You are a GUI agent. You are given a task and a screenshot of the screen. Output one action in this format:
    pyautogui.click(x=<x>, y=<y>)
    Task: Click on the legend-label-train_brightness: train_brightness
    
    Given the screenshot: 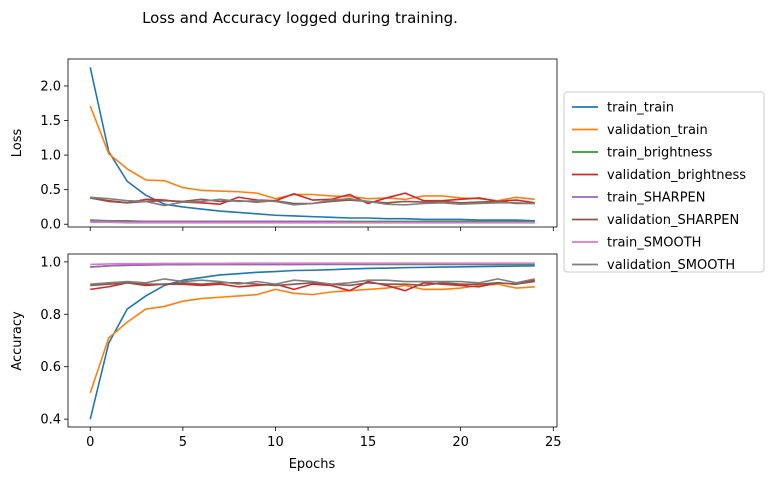 What is the action you would take?
    pyautogui.click(x=660, y=153)
    